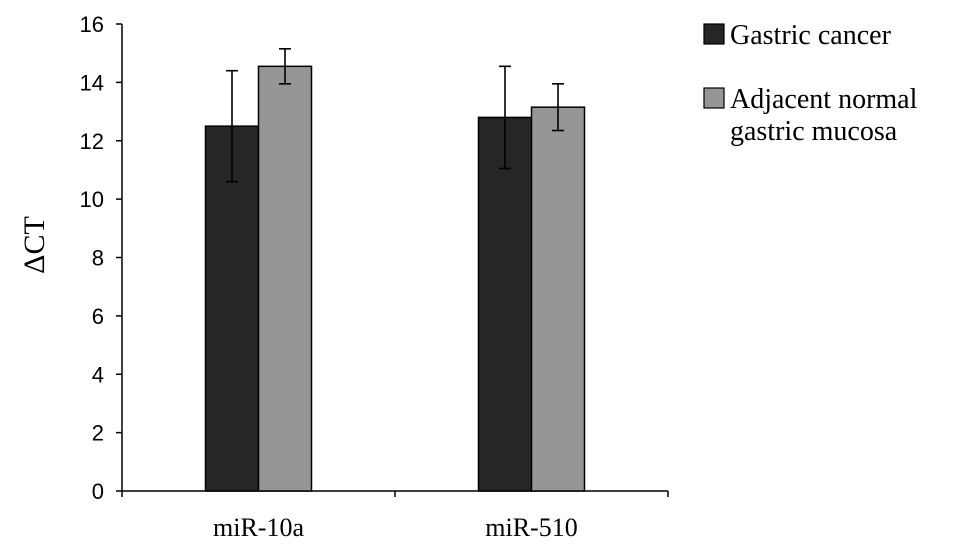  Describe the element at coordinates (531, 527) in the screenshot. I see `x-category-label: miR-510` at that location.